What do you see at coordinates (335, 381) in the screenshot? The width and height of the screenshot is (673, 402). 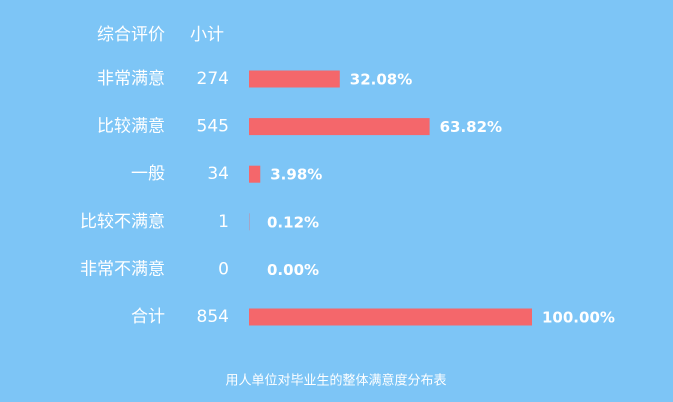 I see `chart-title: 用人单位对毕业生的整体满意度分布表` at bounding box center [335, 381].